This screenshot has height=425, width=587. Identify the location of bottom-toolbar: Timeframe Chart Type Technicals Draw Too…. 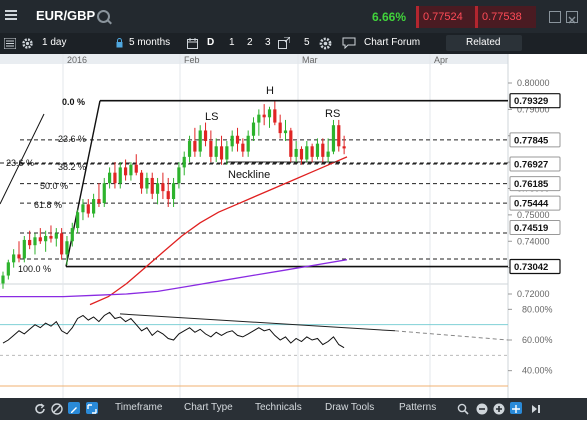
(293, 409).